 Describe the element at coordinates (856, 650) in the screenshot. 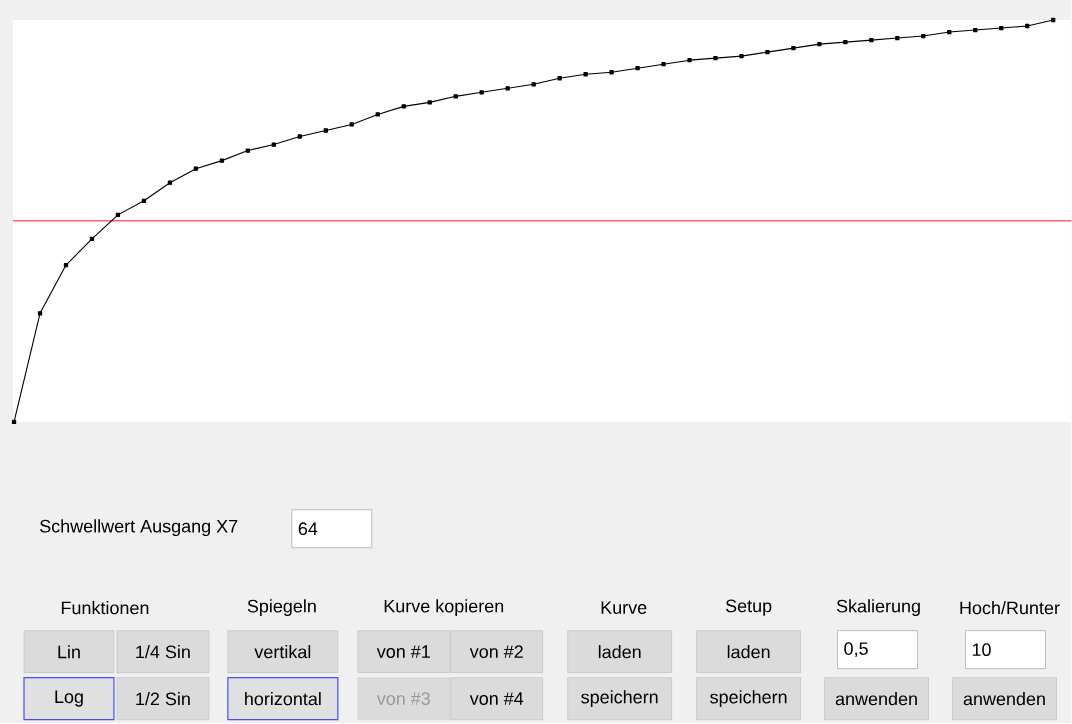

I see `text: 0,5` at that location.